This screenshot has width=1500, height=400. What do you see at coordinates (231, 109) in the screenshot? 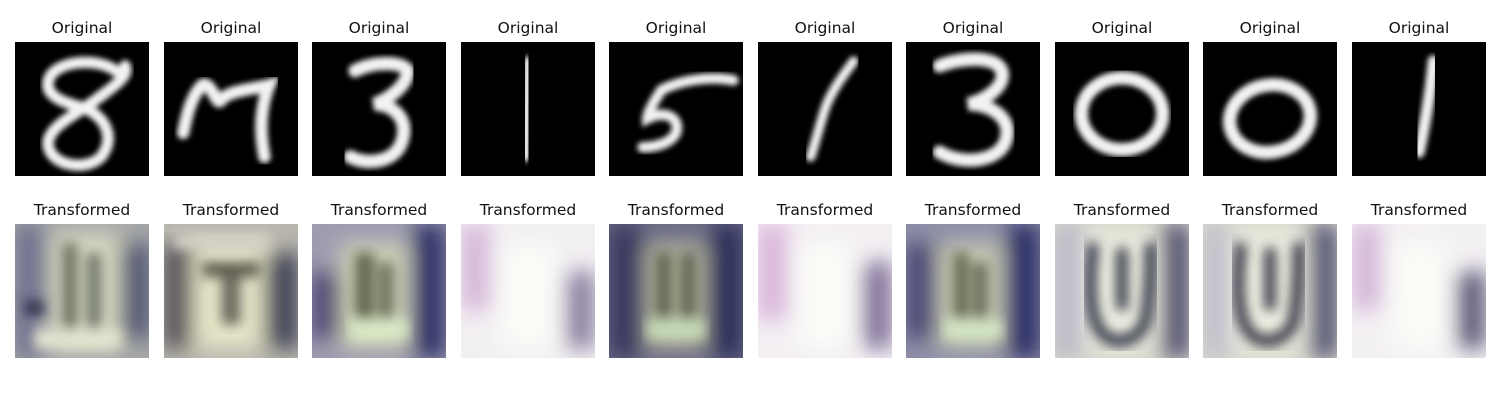
I see `original-digit-7-image` at bounding box center [231, 109].